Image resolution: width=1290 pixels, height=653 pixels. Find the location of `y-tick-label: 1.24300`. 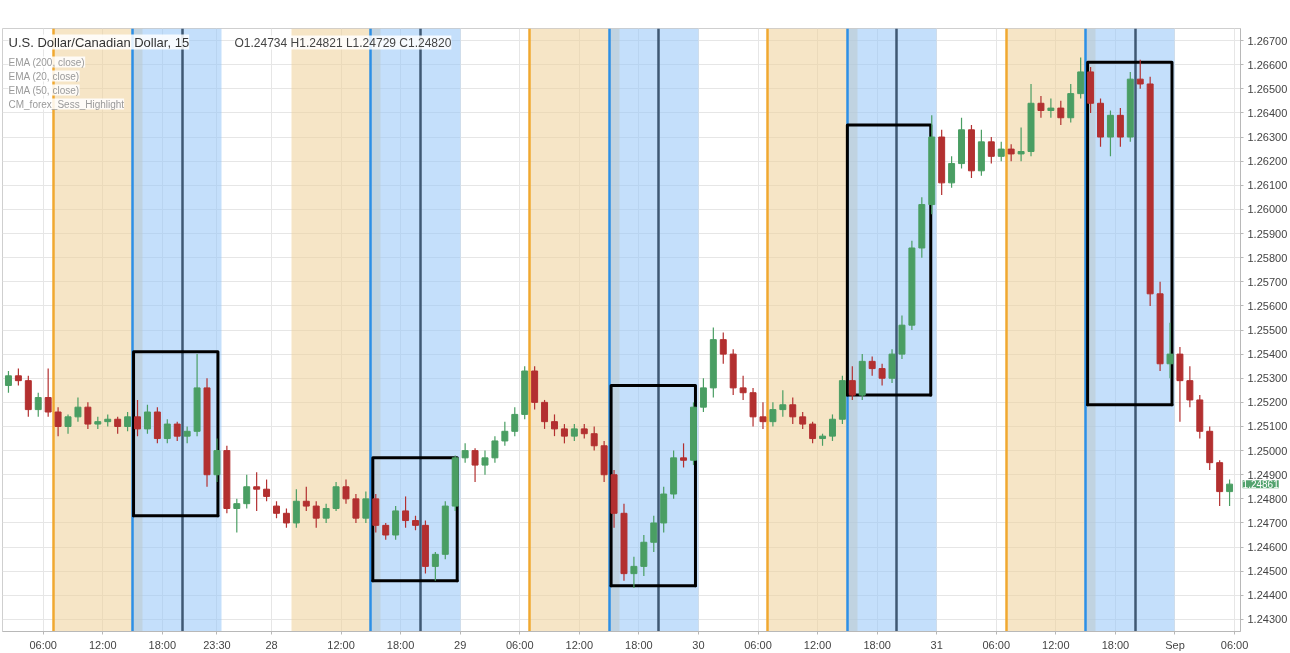

y-tick-label: 1.24300 is located at coordinates (1267, 619).